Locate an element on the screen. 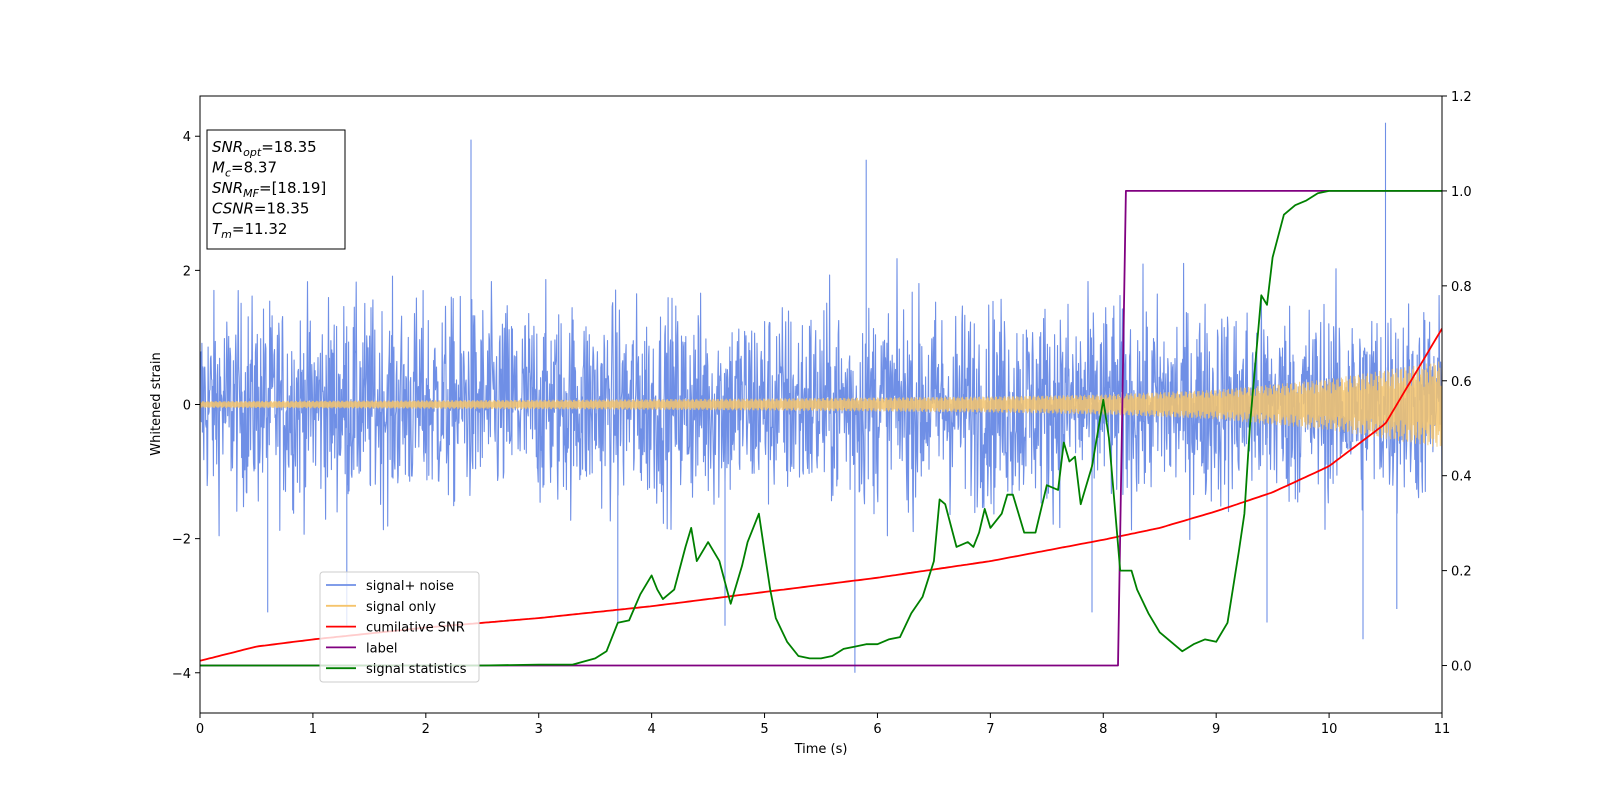 The height and width of the screenshot is (800, 1600). legend-frame is located at coordinates (399, 627).